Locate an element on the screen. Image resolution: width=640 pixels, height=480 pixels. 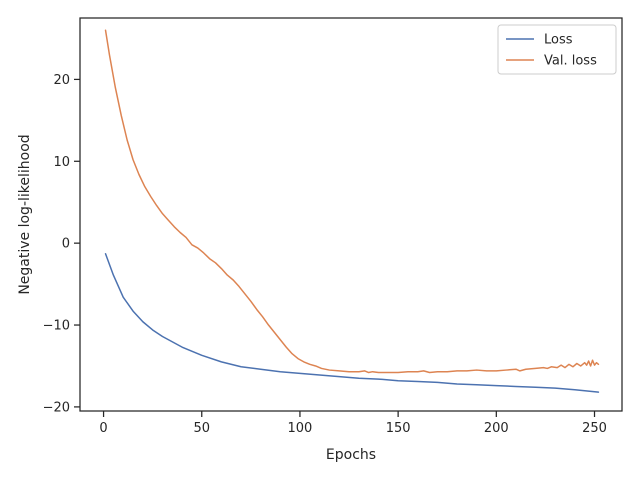
y-tick-label: −20 is located at coordinates (56, 407).